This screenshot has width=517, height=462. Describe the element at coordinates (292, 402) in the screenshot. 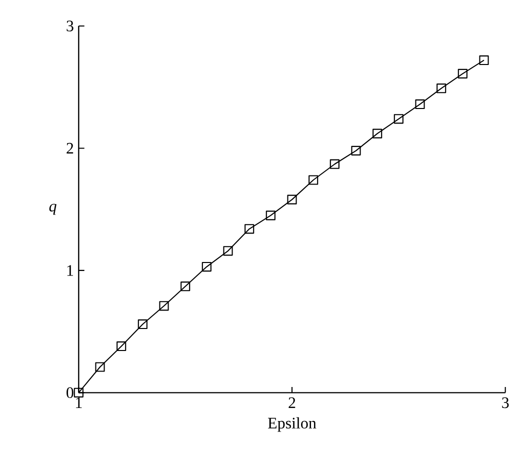

I see `x-tick-label: 2` at that location.